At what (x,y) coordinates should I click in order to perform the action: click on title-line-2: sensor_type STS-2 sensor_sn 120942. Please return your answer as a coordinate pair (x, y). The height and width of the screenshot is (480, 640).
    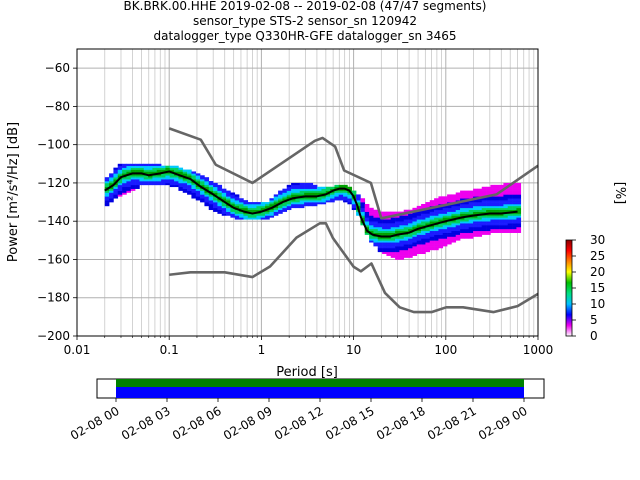
    Looking at the image, I should click on (305, 21).